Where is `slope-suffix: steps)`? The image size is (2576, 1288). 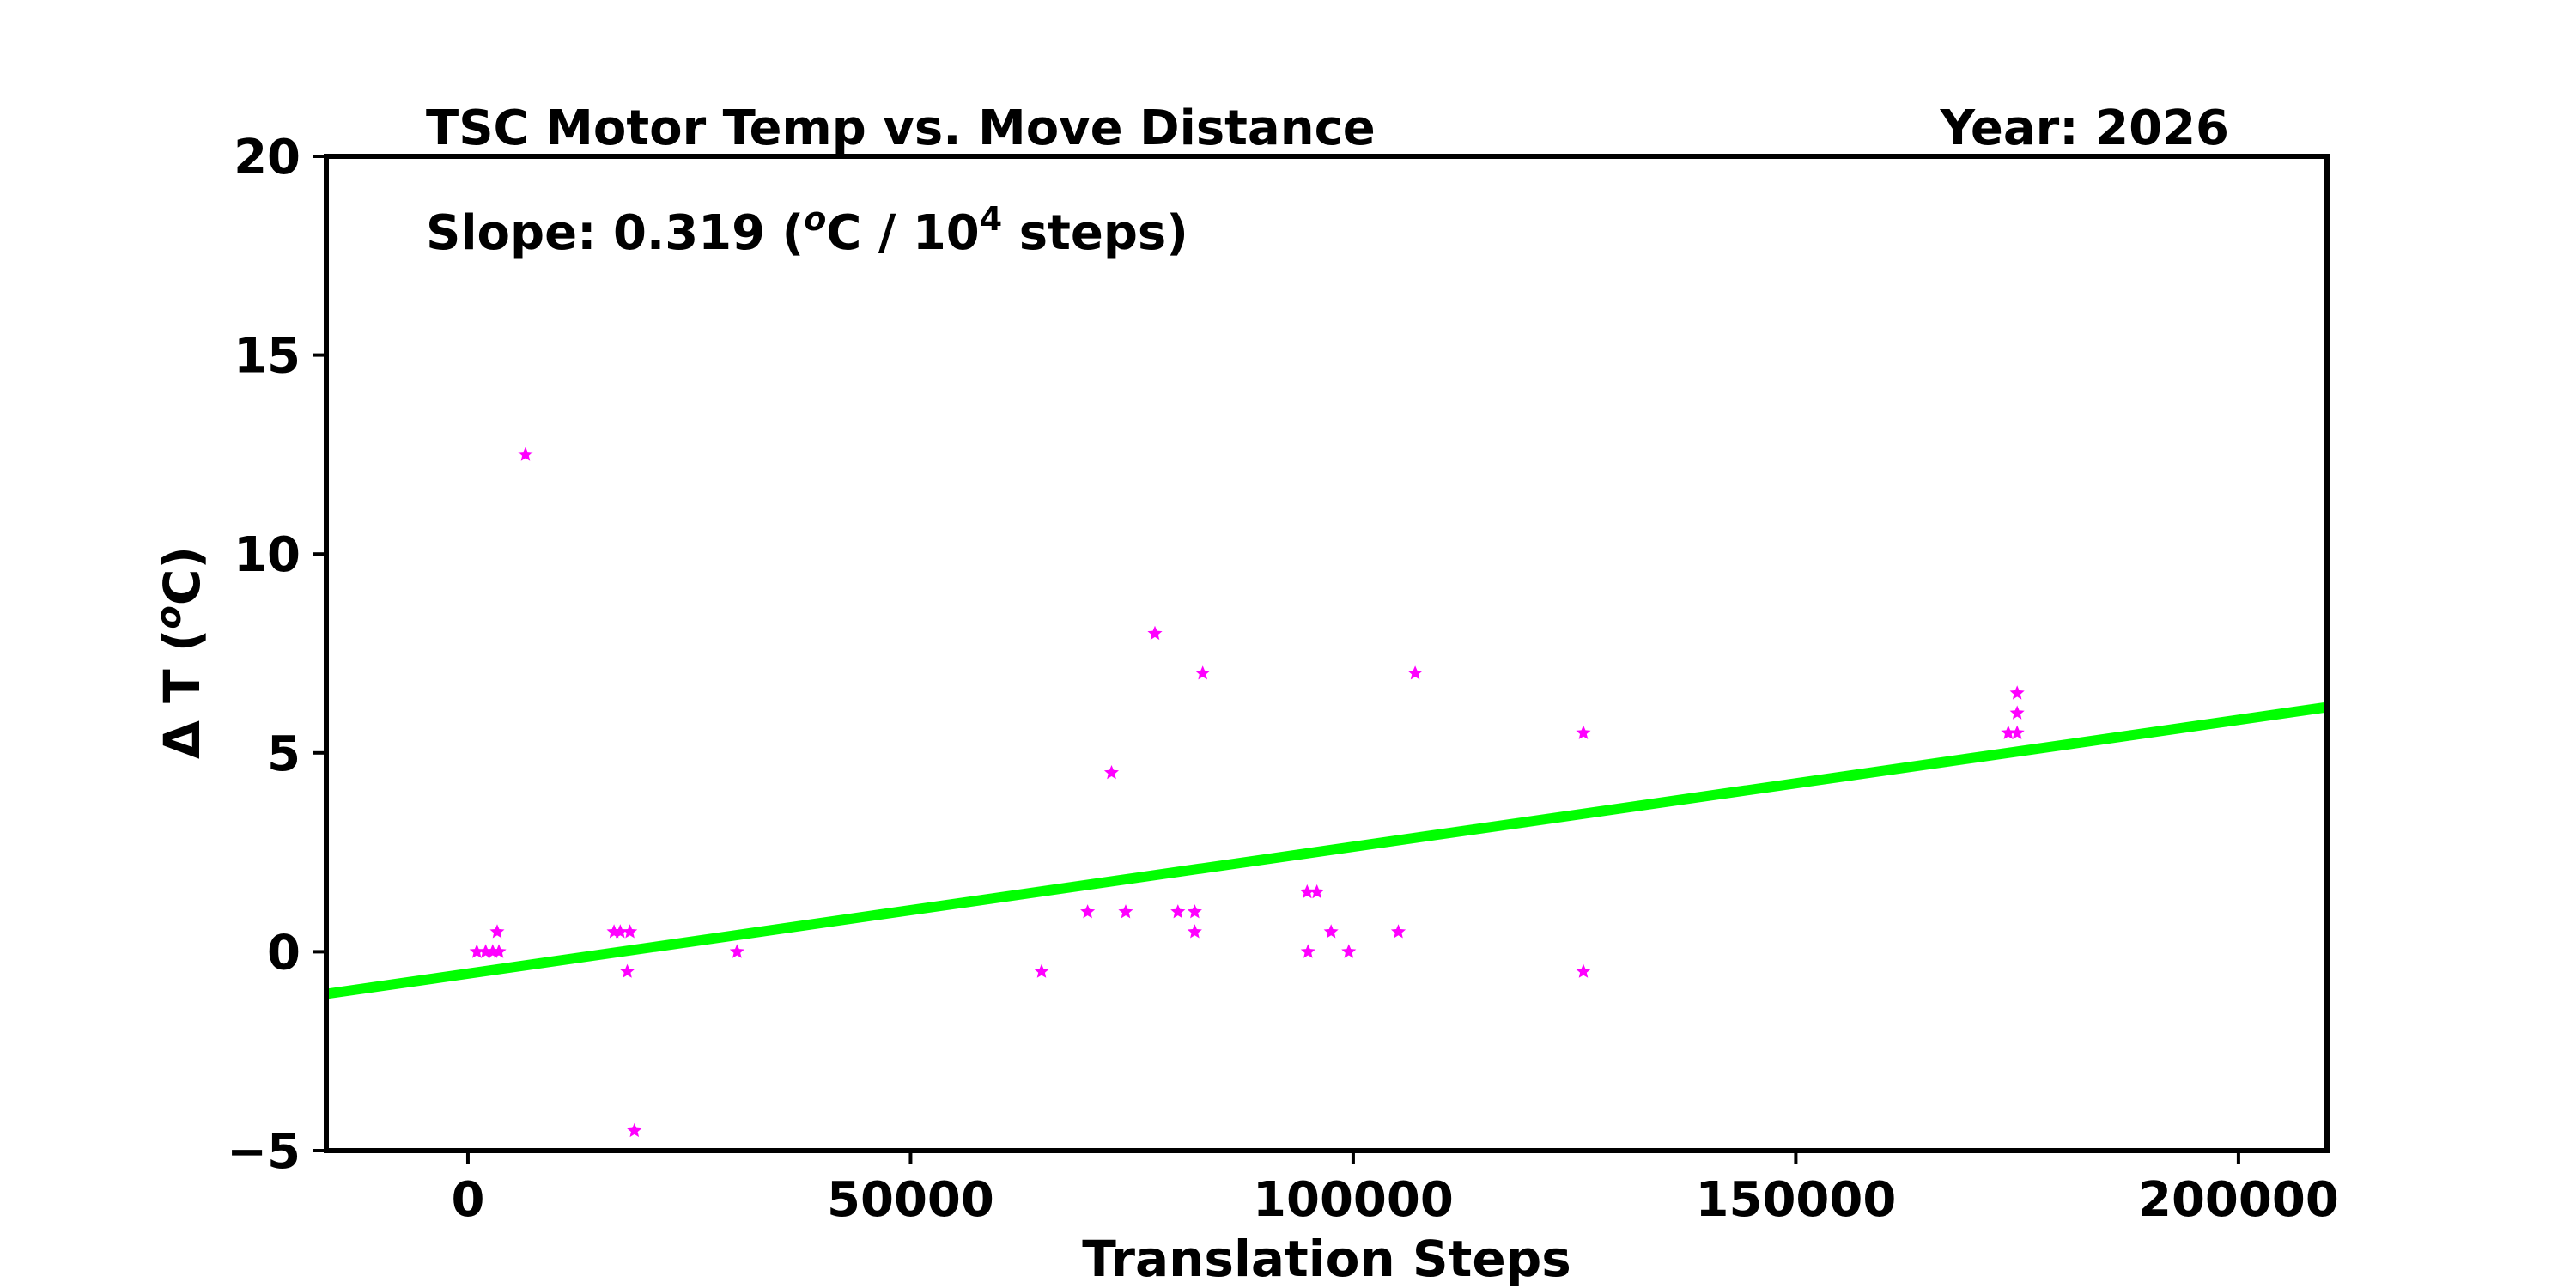
slope-suffix: steps) is located at coordinates (1095, 233).